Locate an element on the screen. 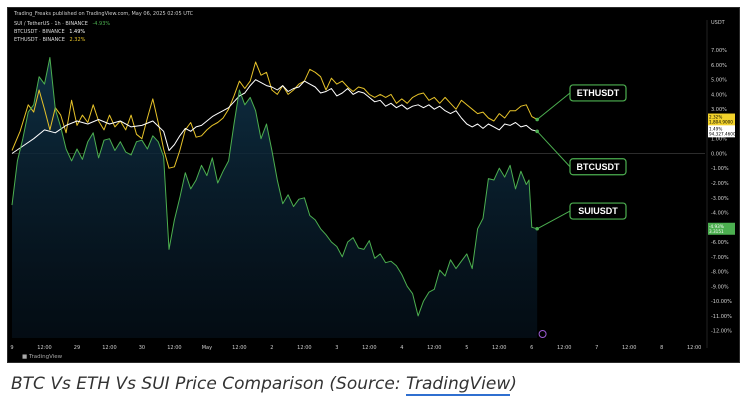  price-tag-btcusdt is located at coordinates (721, 131).